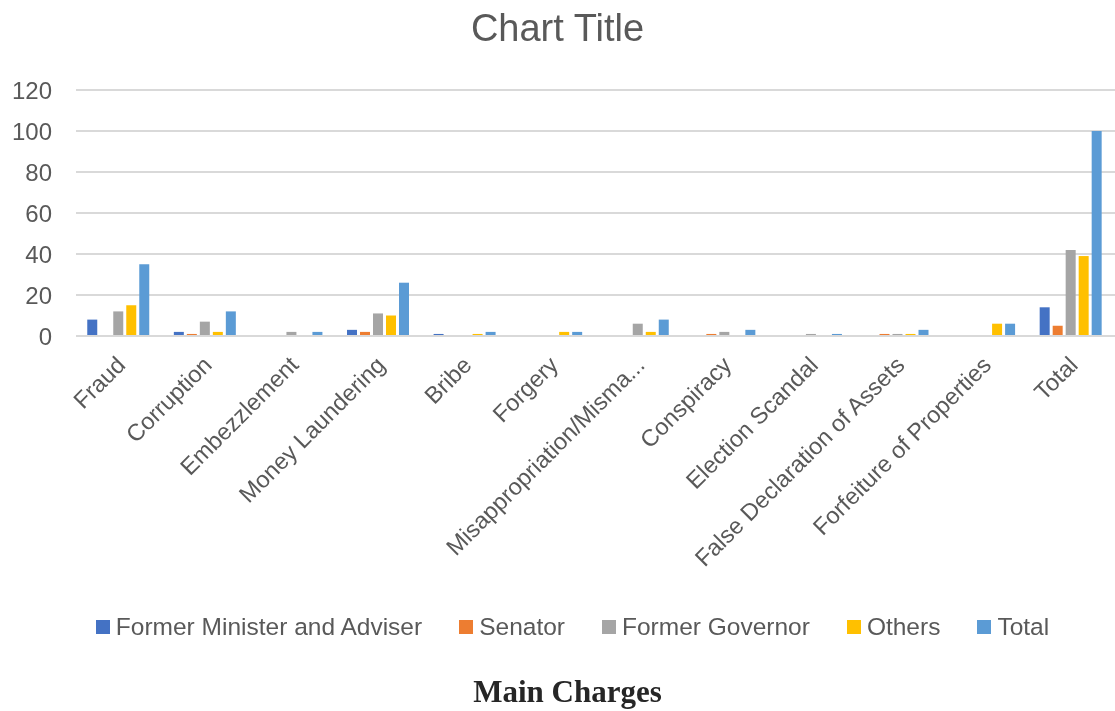 The image size is (1115, 711). Describe the element at coordinates (269, 627) in the screenshot. I see `legend-label: Former Minister and Adviser` at that location.